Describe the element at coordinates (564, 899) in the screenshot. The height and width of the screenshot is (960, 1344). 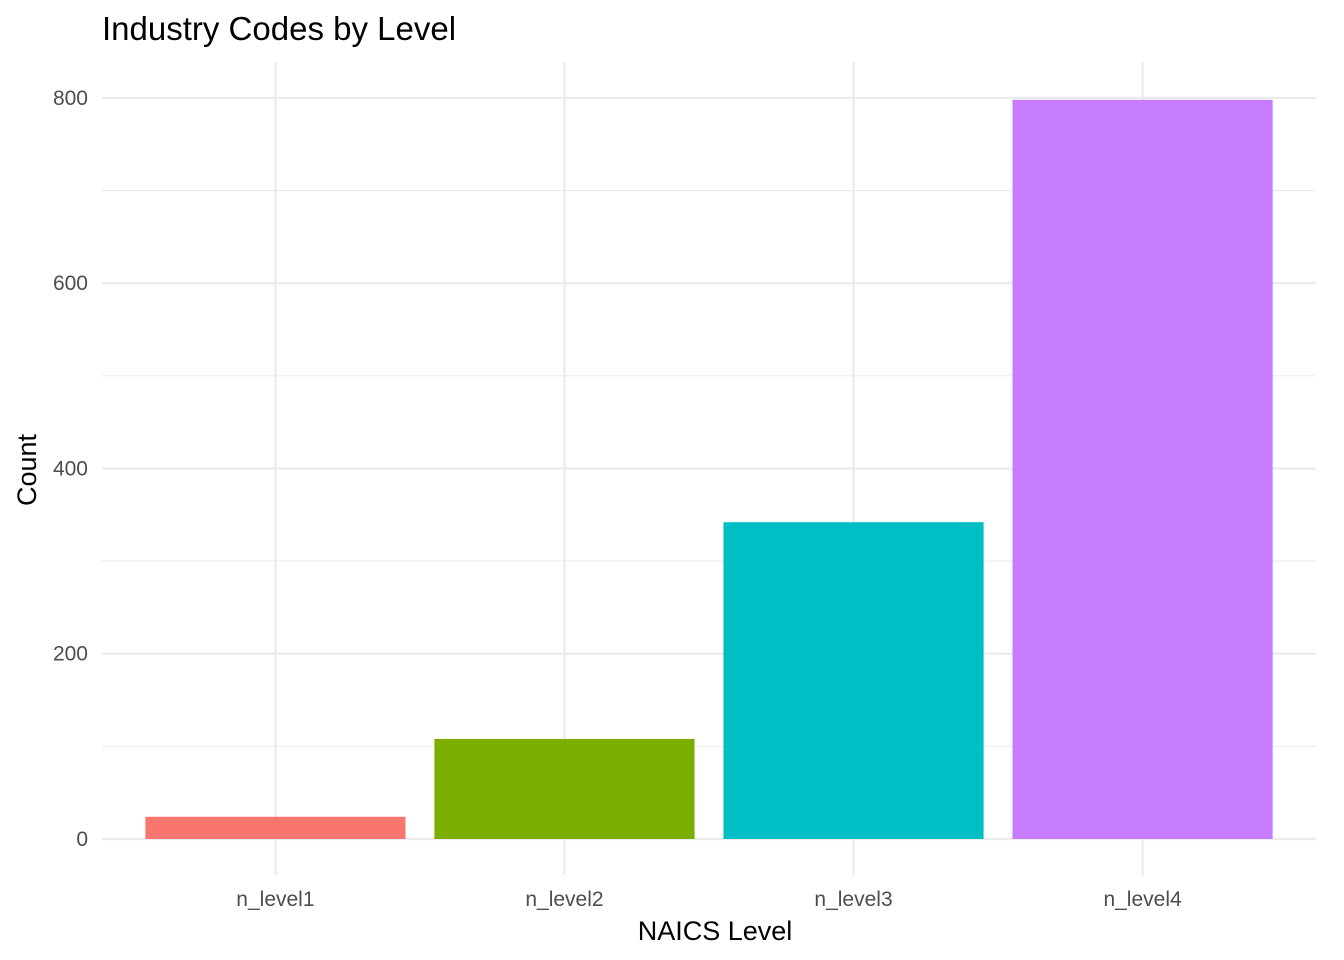
I see `x-tick-label: n_level2` at that location.